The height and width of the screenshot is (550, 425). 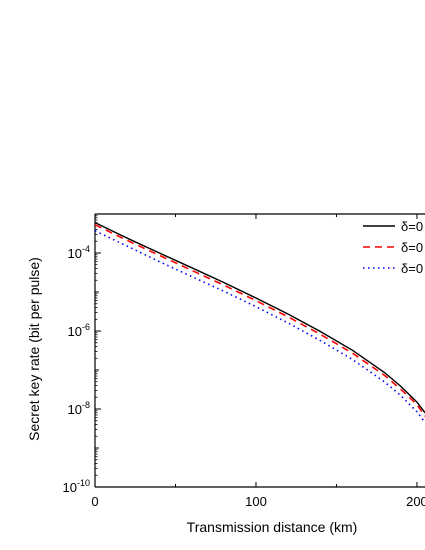 What do you see at coordinates (34, 349) in the screenshot?
I see `y-axis-label: Secret key rate (bit per pulse)` at bounding box center [34, 349].